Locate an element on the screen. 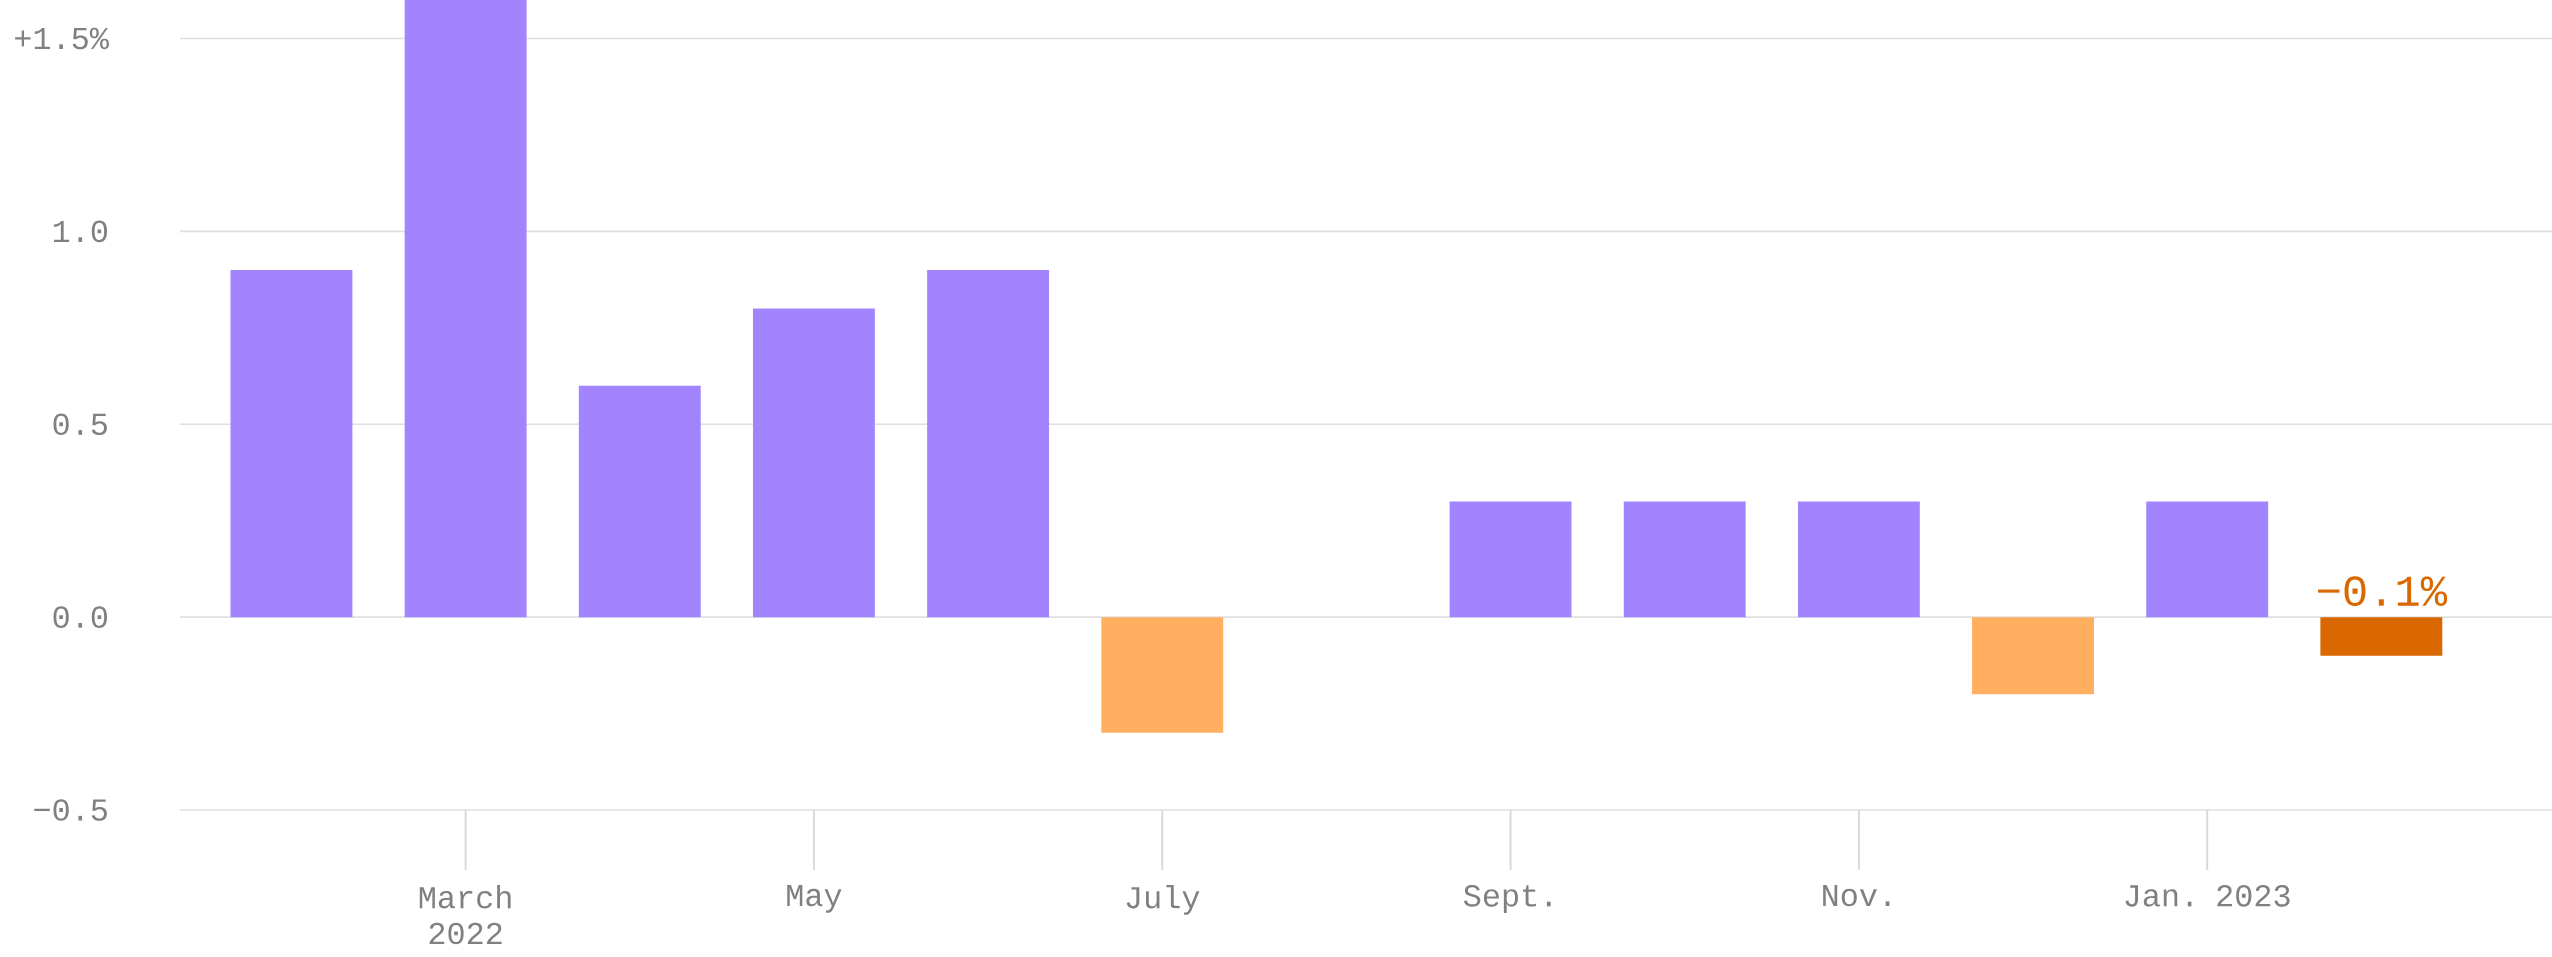  x-tick-label: Nov. is located at coordinates (1856, 896).